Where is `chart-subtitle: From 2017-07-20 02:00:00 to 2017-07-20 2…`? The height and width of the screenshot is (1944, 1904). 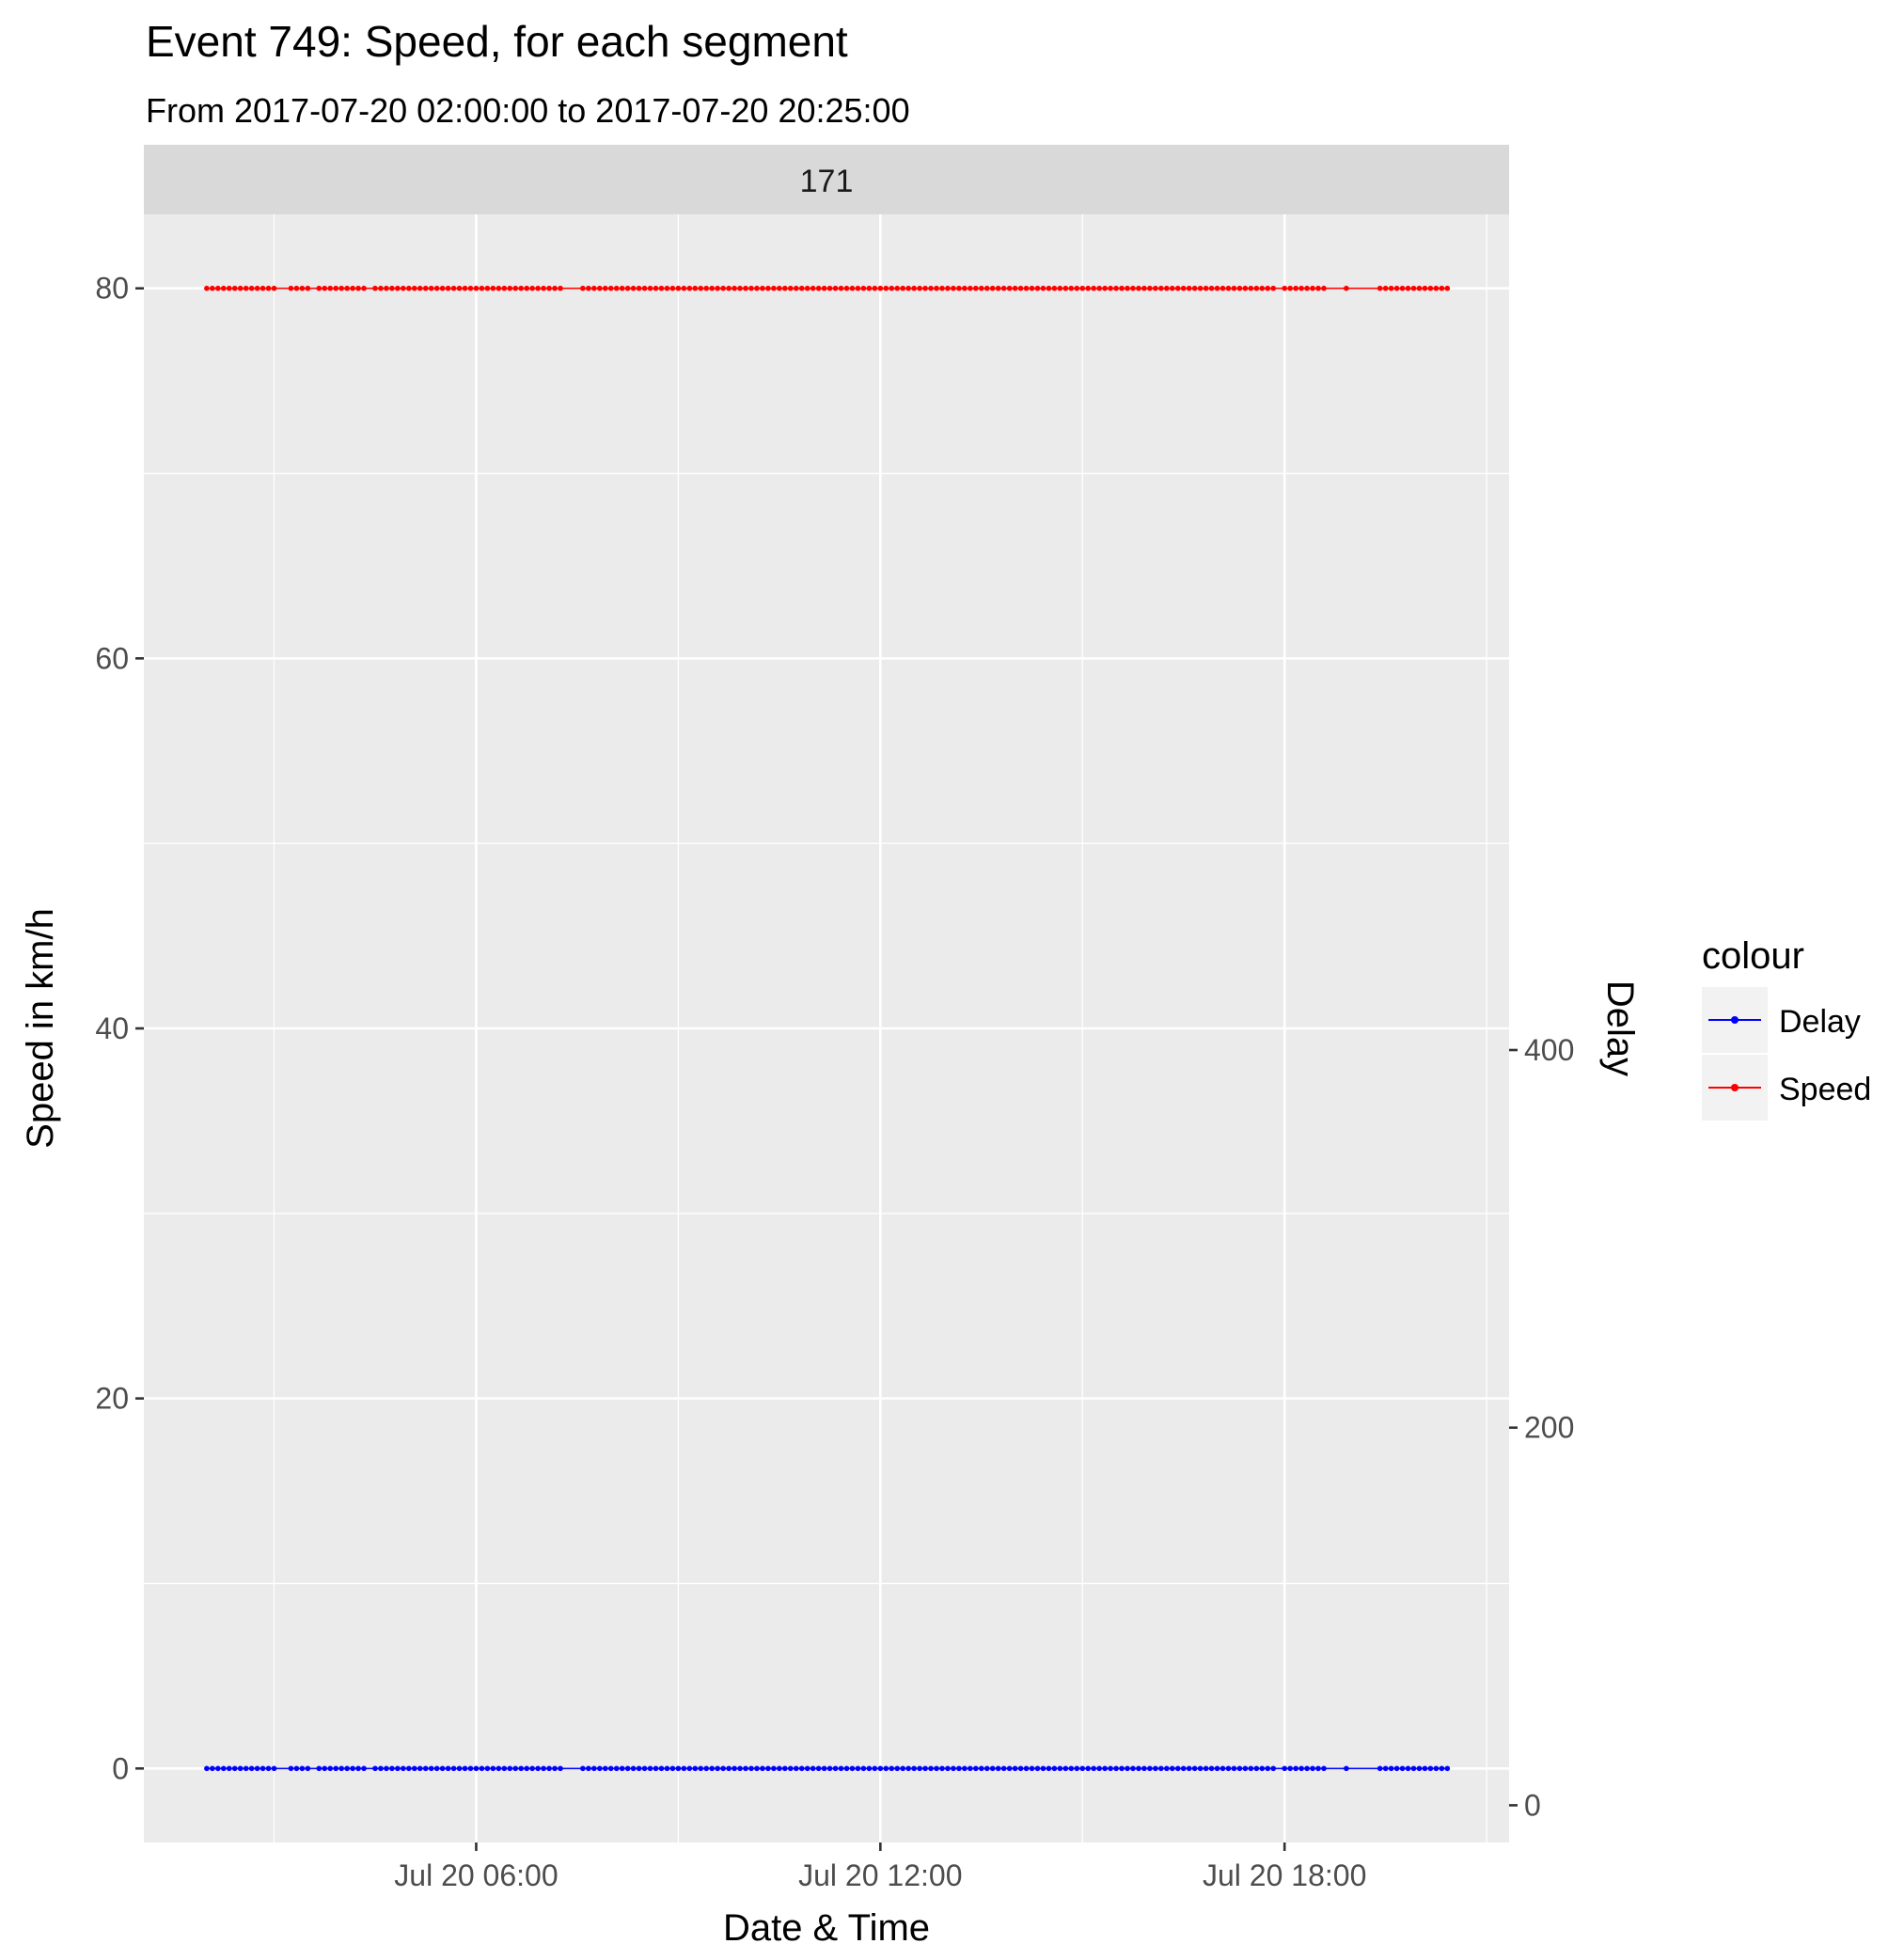 chart-subtitle: From 2017-07-20 02:00:00 to 2017-07-20 2… is located at coordinates (528, 110).